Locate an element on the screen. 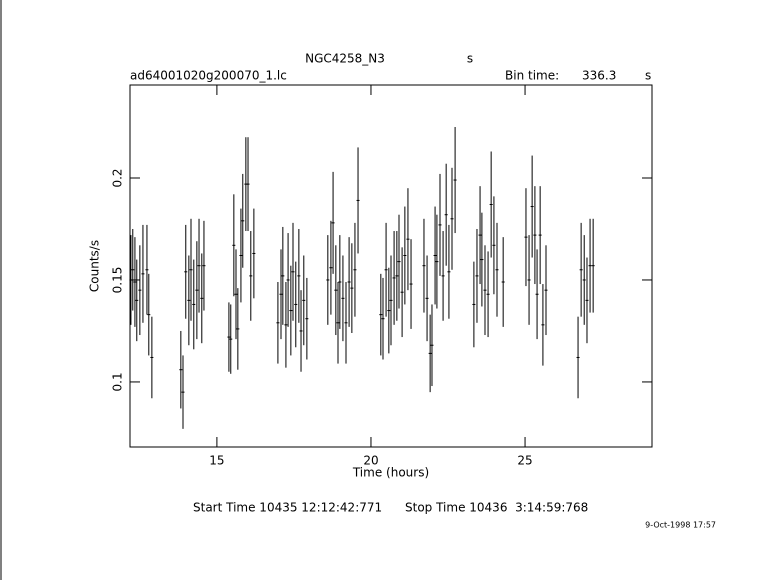 This screenshot has height=580, width=781. y-tick-label: 0.15 is located at coordinates (118, 280).